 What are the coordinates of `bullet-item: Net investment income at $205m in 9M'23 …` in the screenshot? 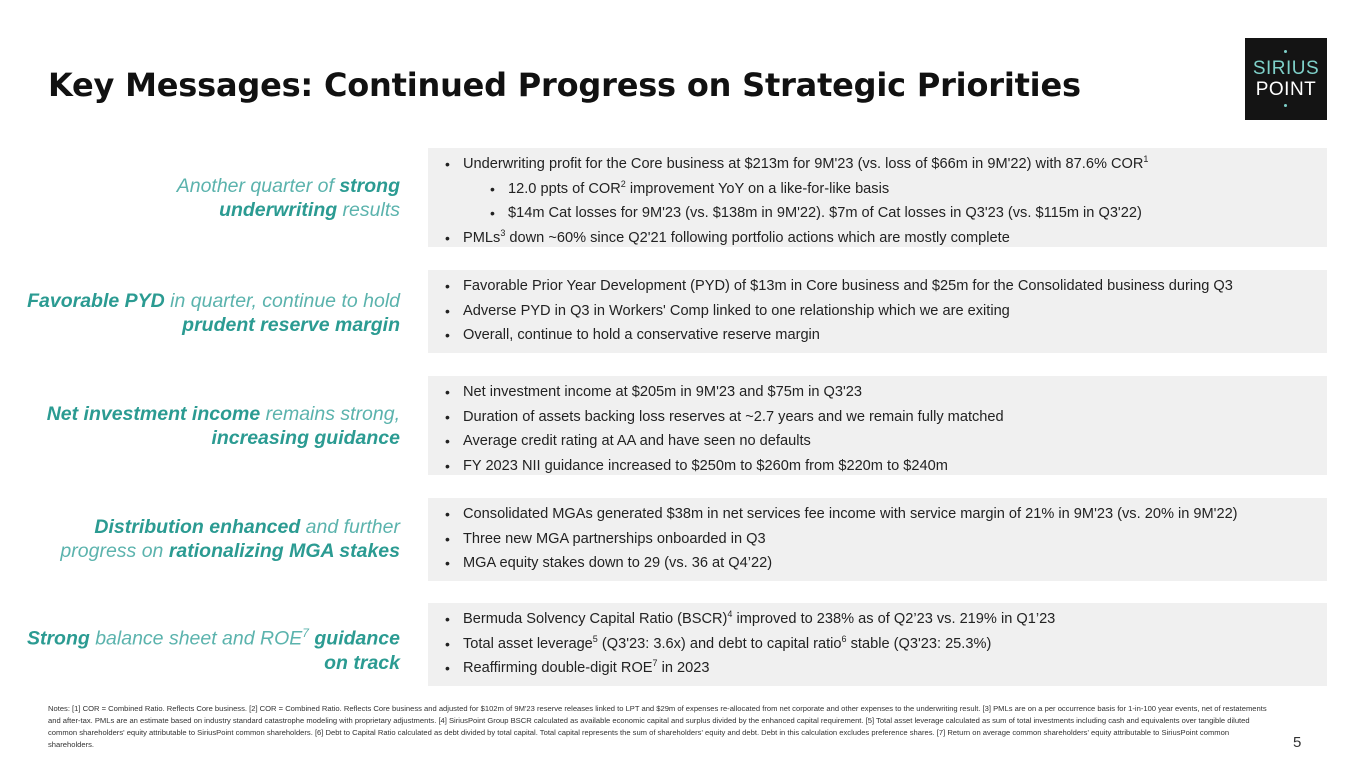 It's located at (877, 392).